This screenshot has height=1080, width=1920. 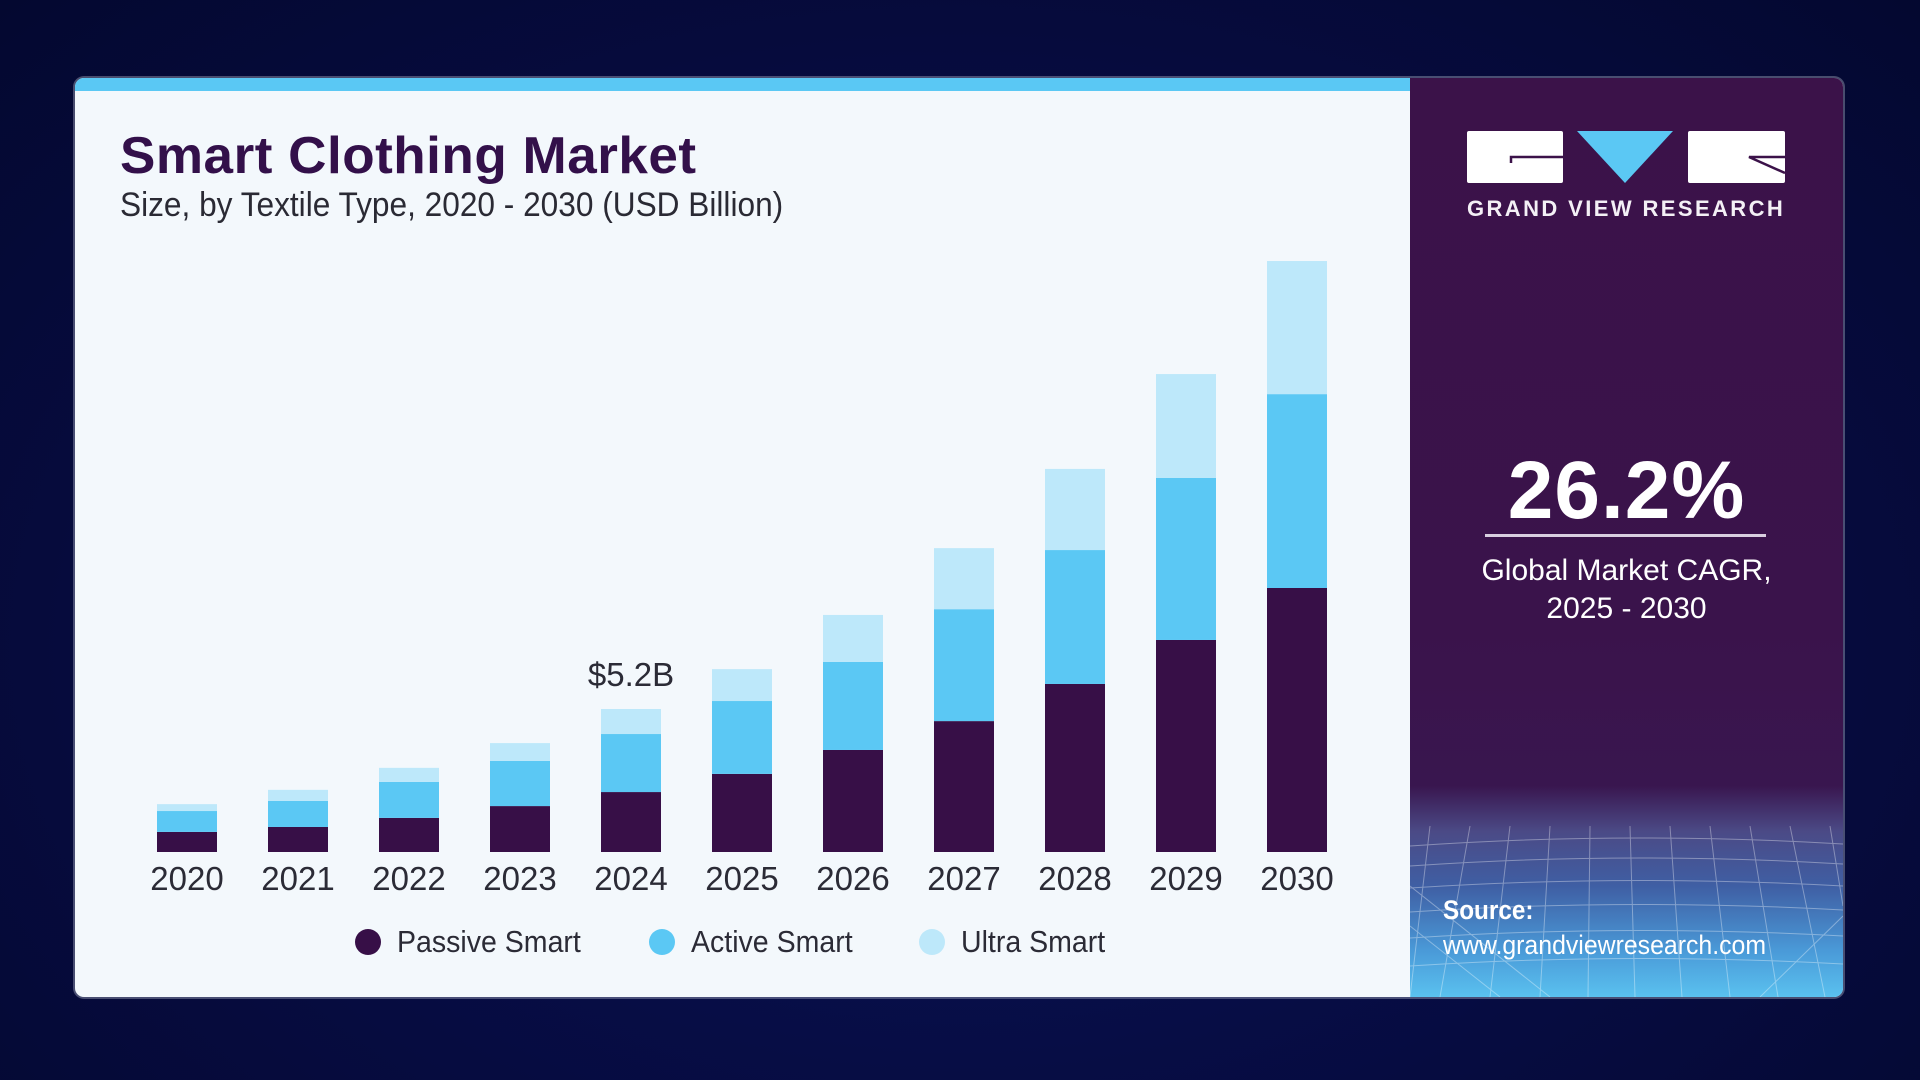 I want to click on legend-label: Ultra Smart, so click(x=1032, y=941).